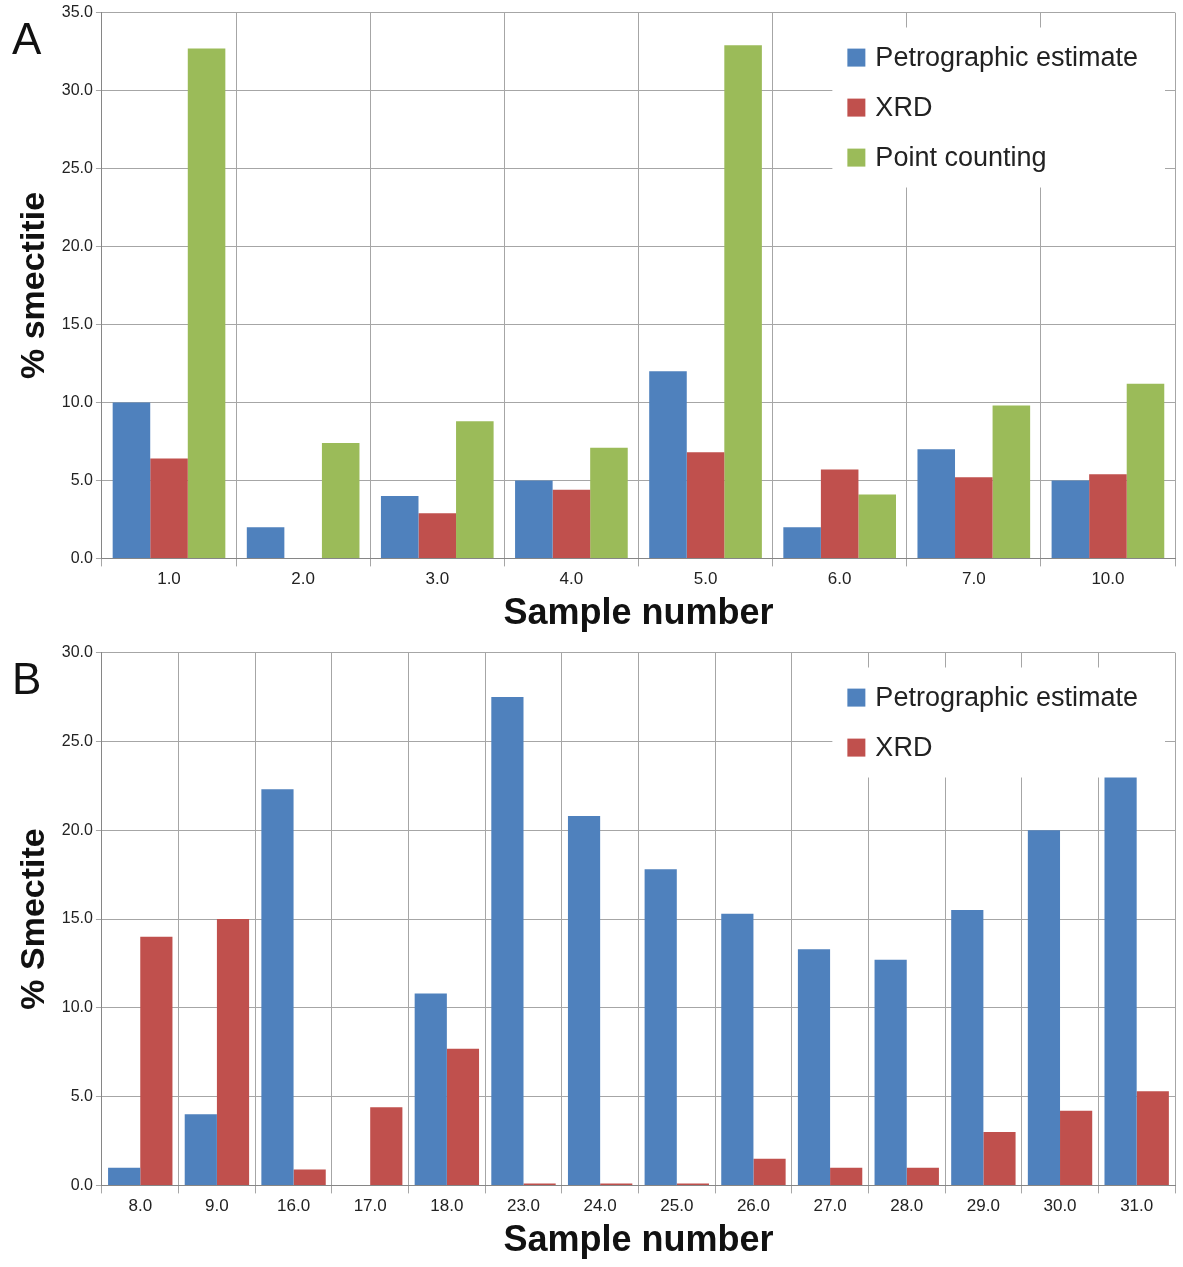 The width and height of the screenshot is (1183, 1267). What do you see at coordinates (31, 285) in the screenshot?
I see `y-axis-title: % smectitie` at bounding box center [31, 285].